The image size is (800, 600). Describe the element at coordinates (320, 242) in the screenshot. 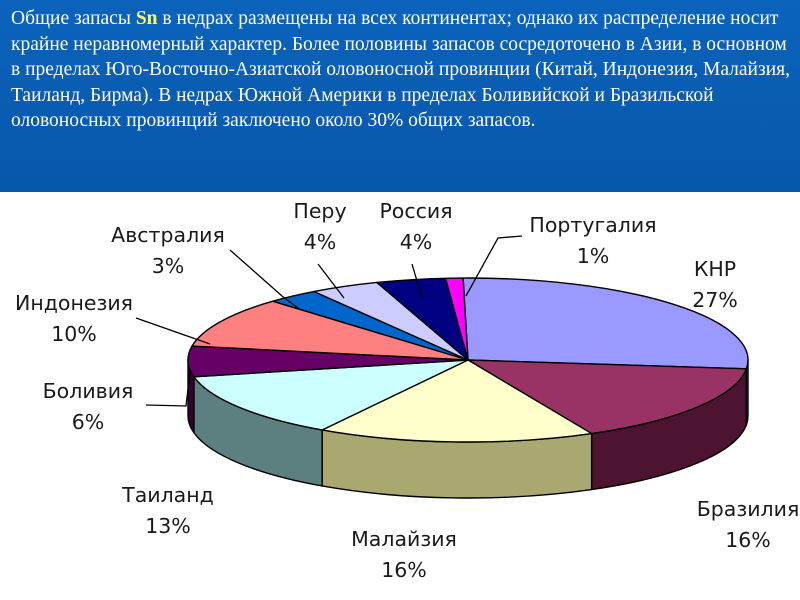

I see `slice-перу-value: 4%` at that location.